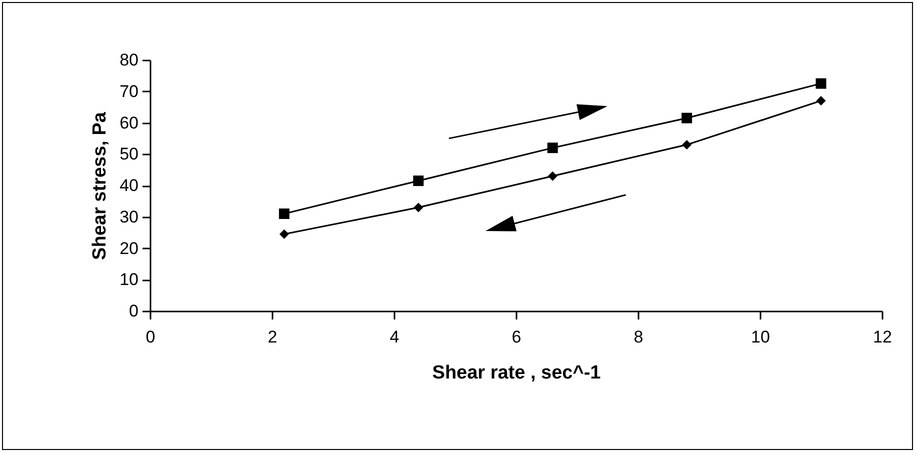 Image resolution: width=917 pixels, height=454 pixels. I want to click on y-tick-label: 50, so click(129, 154).